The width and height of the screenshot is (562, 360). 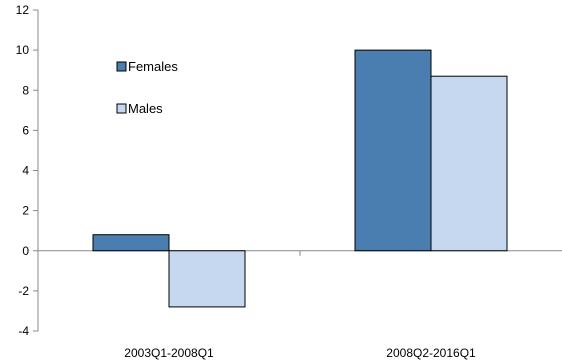 What do you see at coordinates (23, 291) in the screenshot?
I see `y-tick-label: -2` at bounding box center [23, 291].